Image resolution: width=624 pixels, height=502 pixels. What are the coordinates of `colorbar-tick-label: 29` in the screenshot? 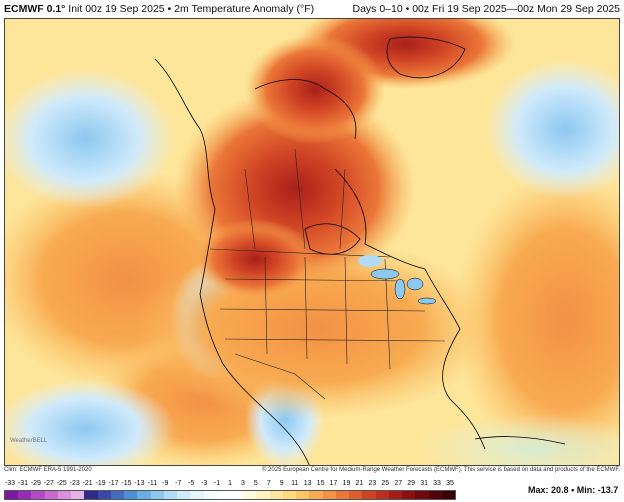 It's located at (411, 483).